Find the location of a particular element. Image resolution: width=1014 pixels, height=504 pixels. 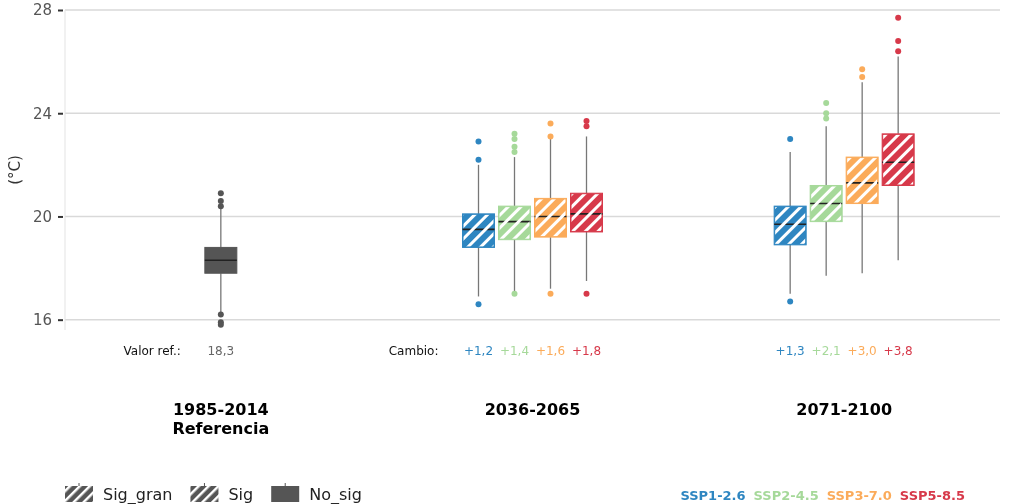

text: +1,4 is located at coordinates (514, 351).